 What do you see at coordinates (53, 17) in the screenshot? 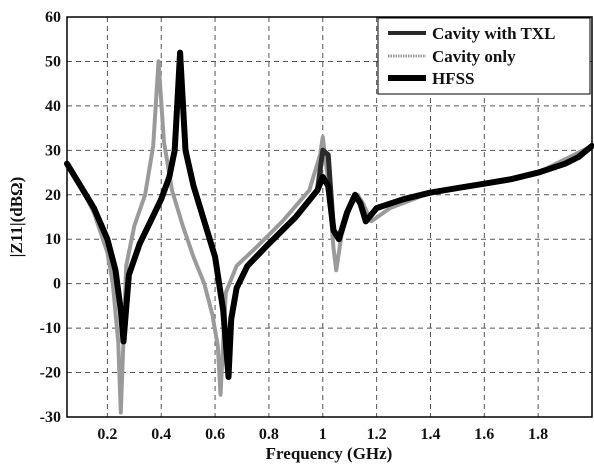
I see `y-tick-label: 60` at bounding box center [53, 17].